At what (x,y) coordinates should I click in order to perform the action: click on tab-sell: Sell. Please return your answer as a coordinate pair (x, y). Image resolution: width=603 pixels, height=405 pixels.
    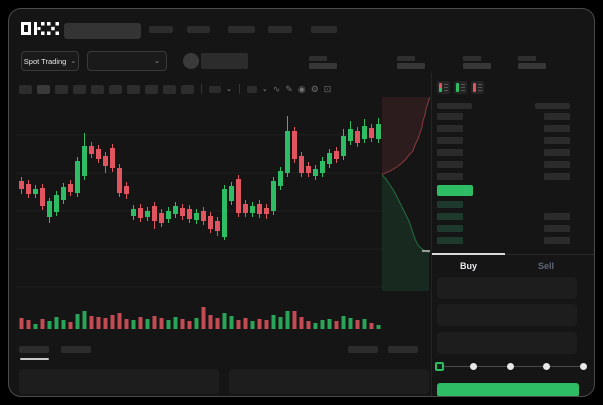
    Looking at the image, I should click on (545, 266).